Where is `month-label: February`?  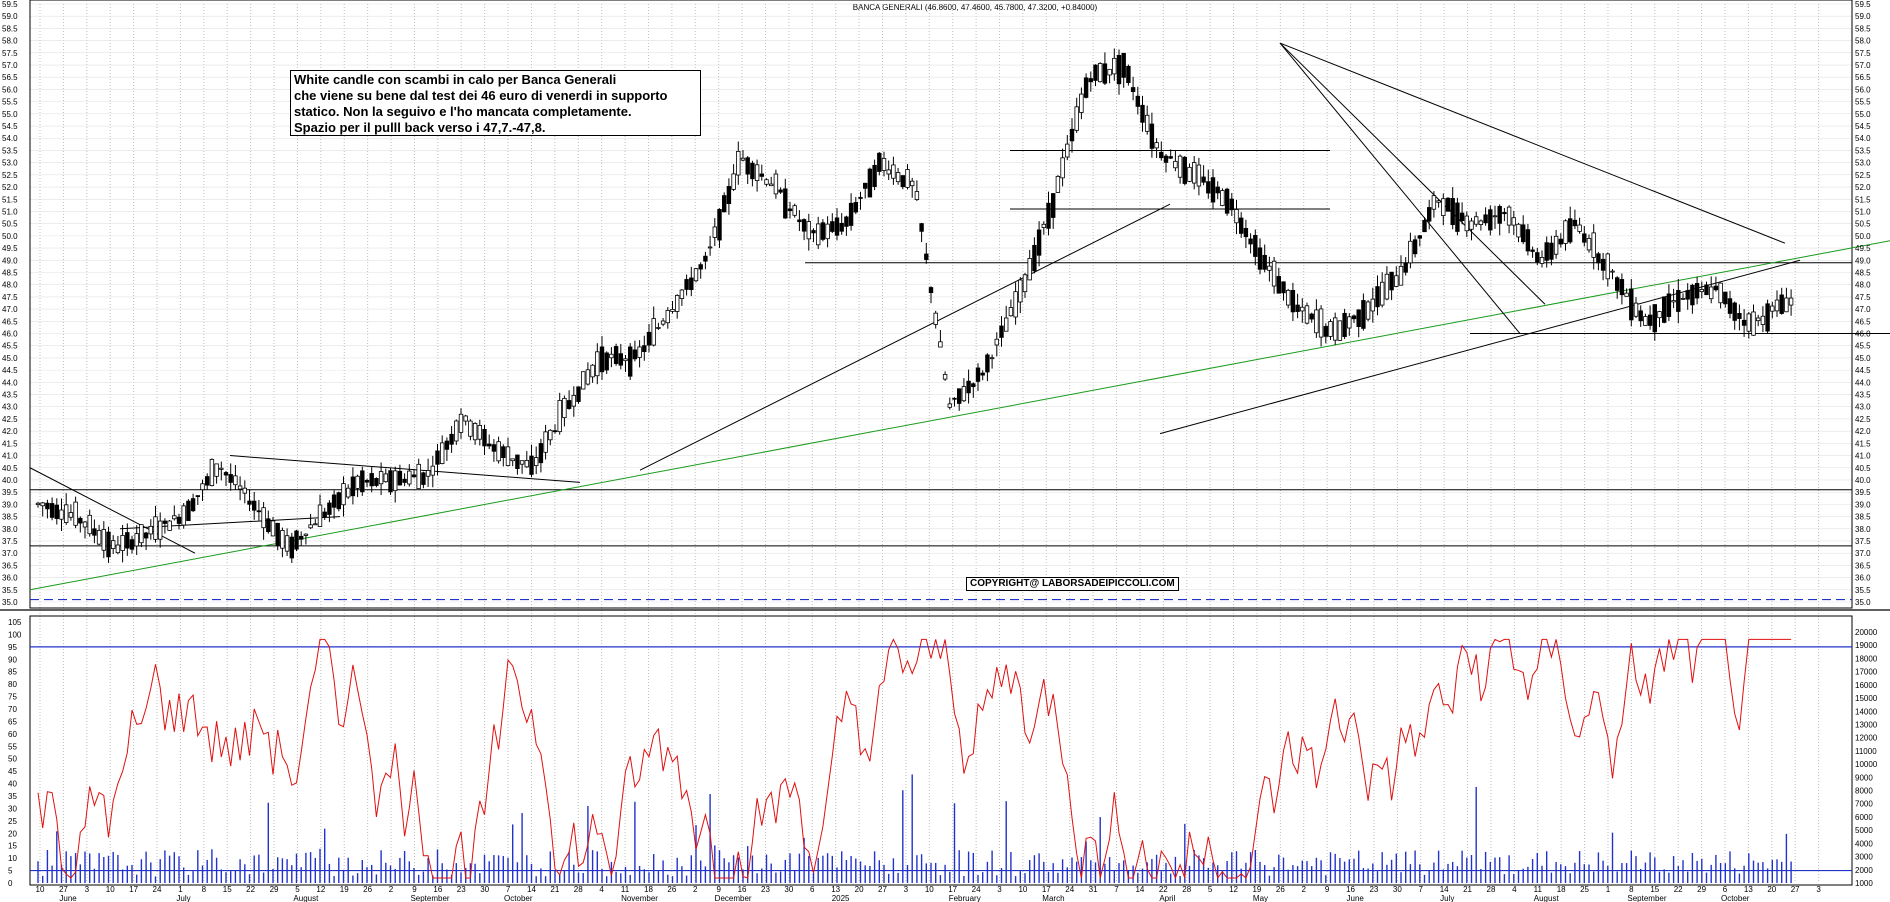 month-label: February is located at coordinates (965, 898).